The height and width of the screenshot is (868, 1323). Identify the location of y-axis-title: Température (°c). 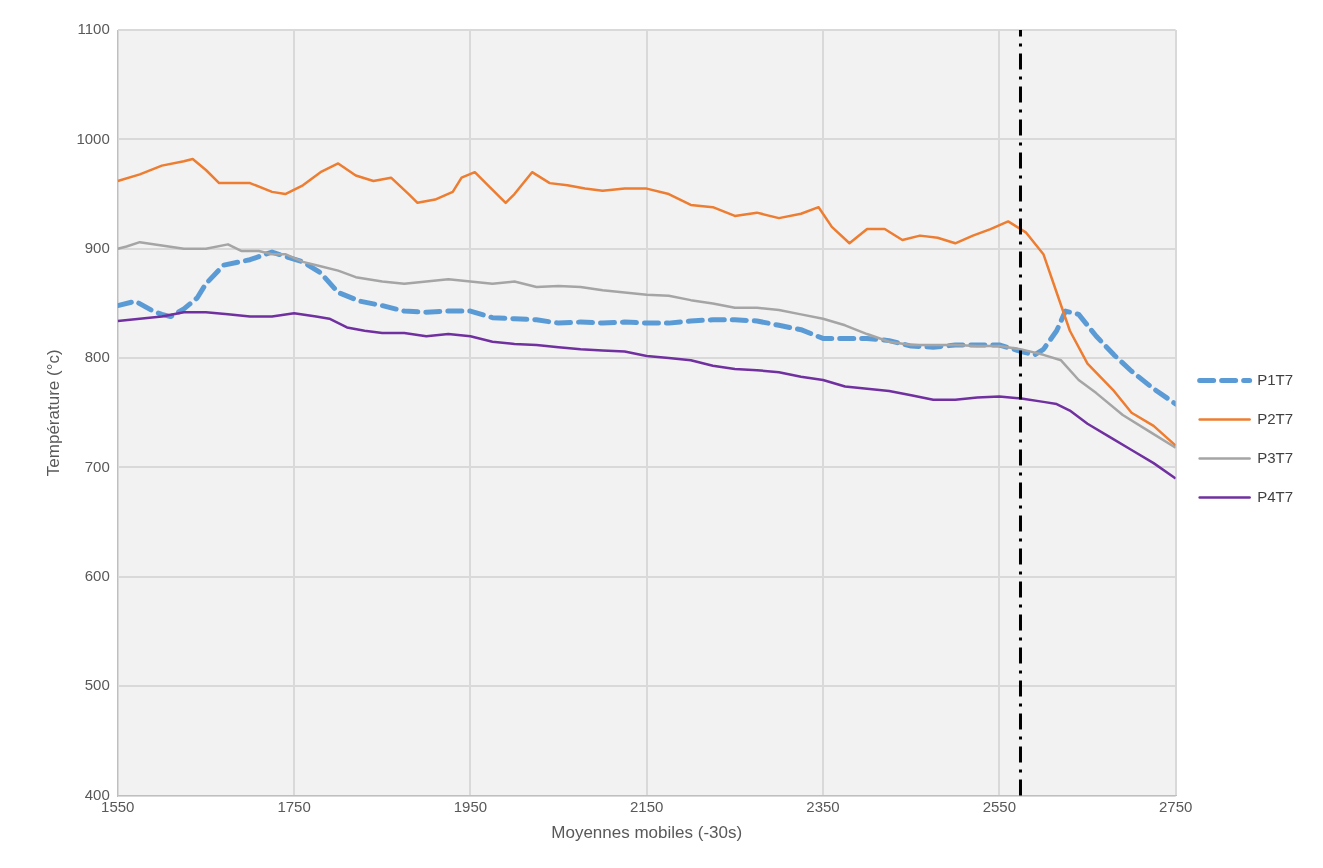
(53, 413).